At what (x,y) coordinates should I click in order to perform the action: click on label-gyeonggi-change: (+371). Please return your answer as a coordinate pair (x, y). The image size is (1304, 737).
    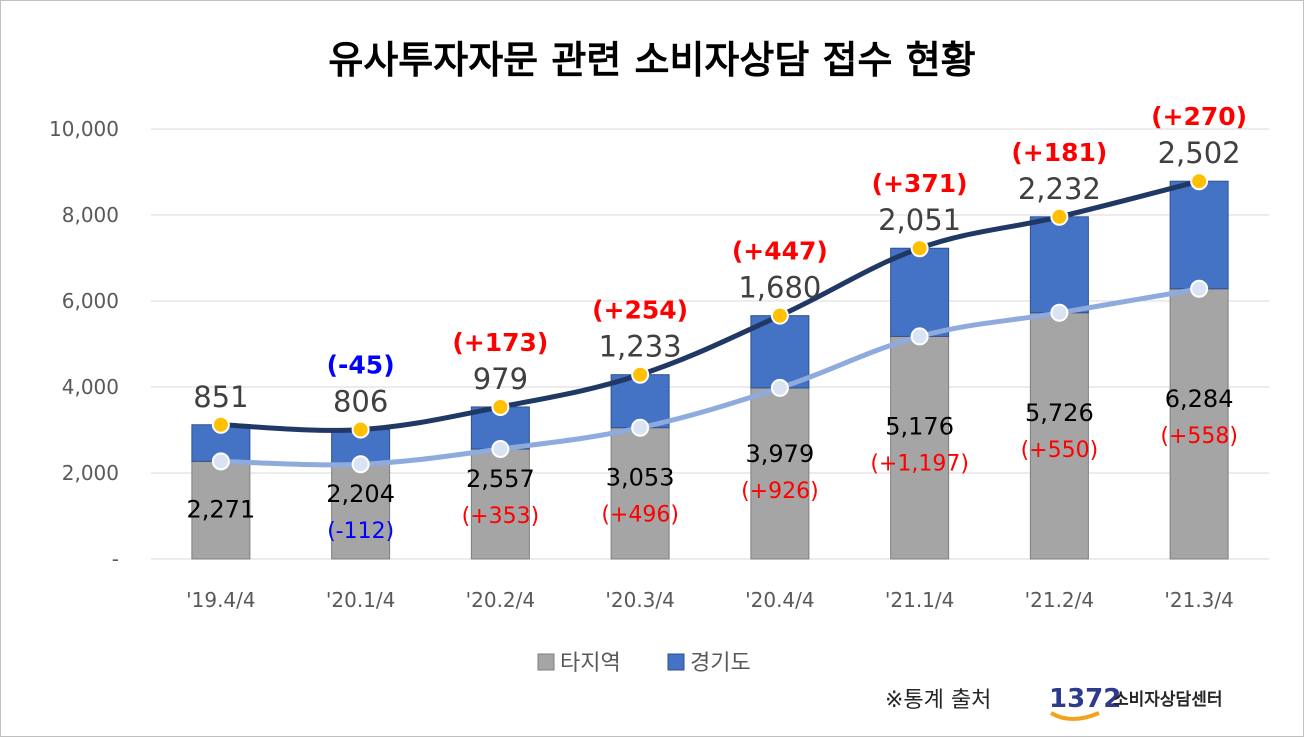
    Looking at the image, I should click on (920, 183).